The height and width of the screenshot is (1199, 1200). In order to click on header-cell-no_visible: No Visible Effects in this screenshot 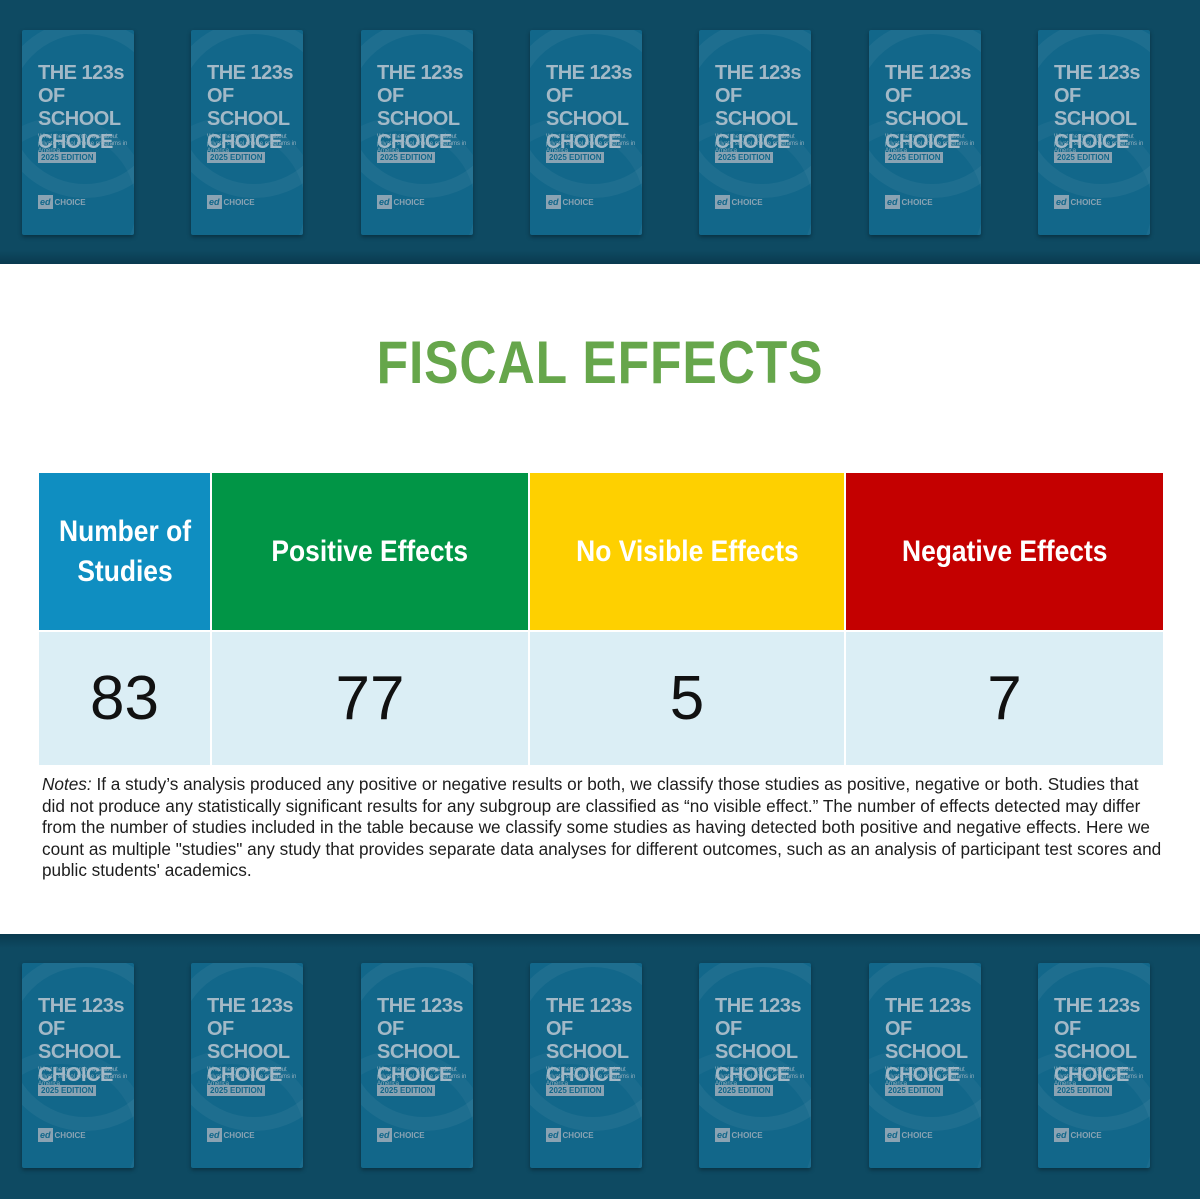, I will do `click(687, 551)`.